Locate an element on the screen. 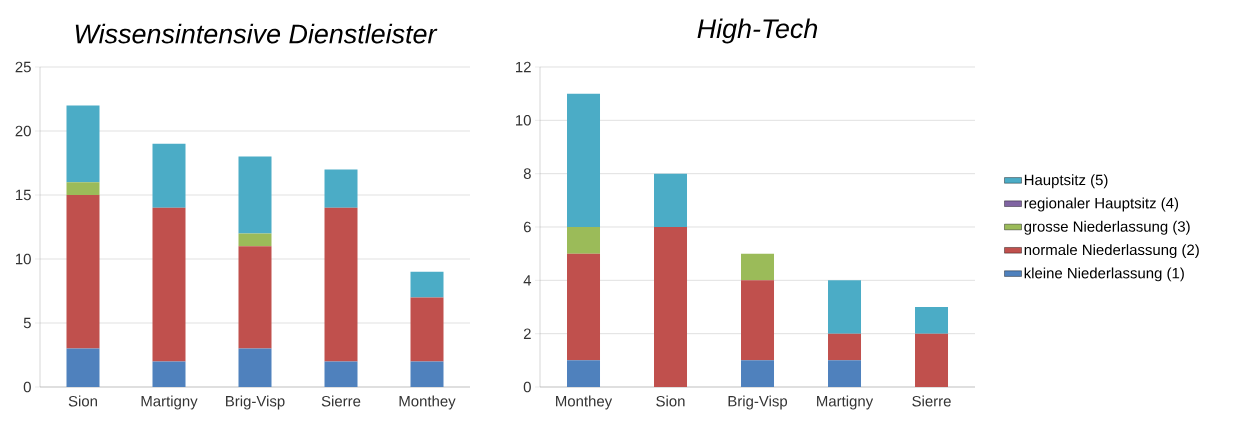 The height and width of the screenshot is (421, 1234). y-tick-label: 8 is located at coordinates (527, 173).